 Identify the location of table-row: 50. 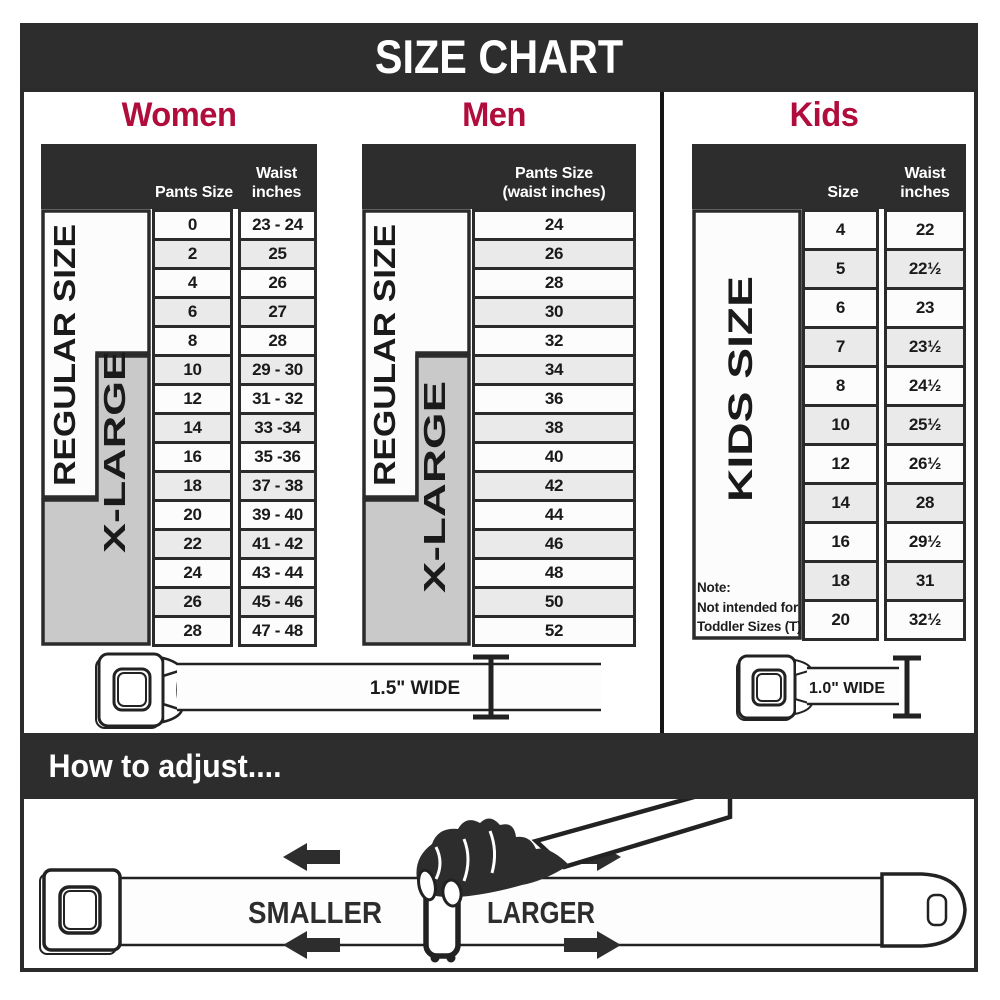
(554, 602).